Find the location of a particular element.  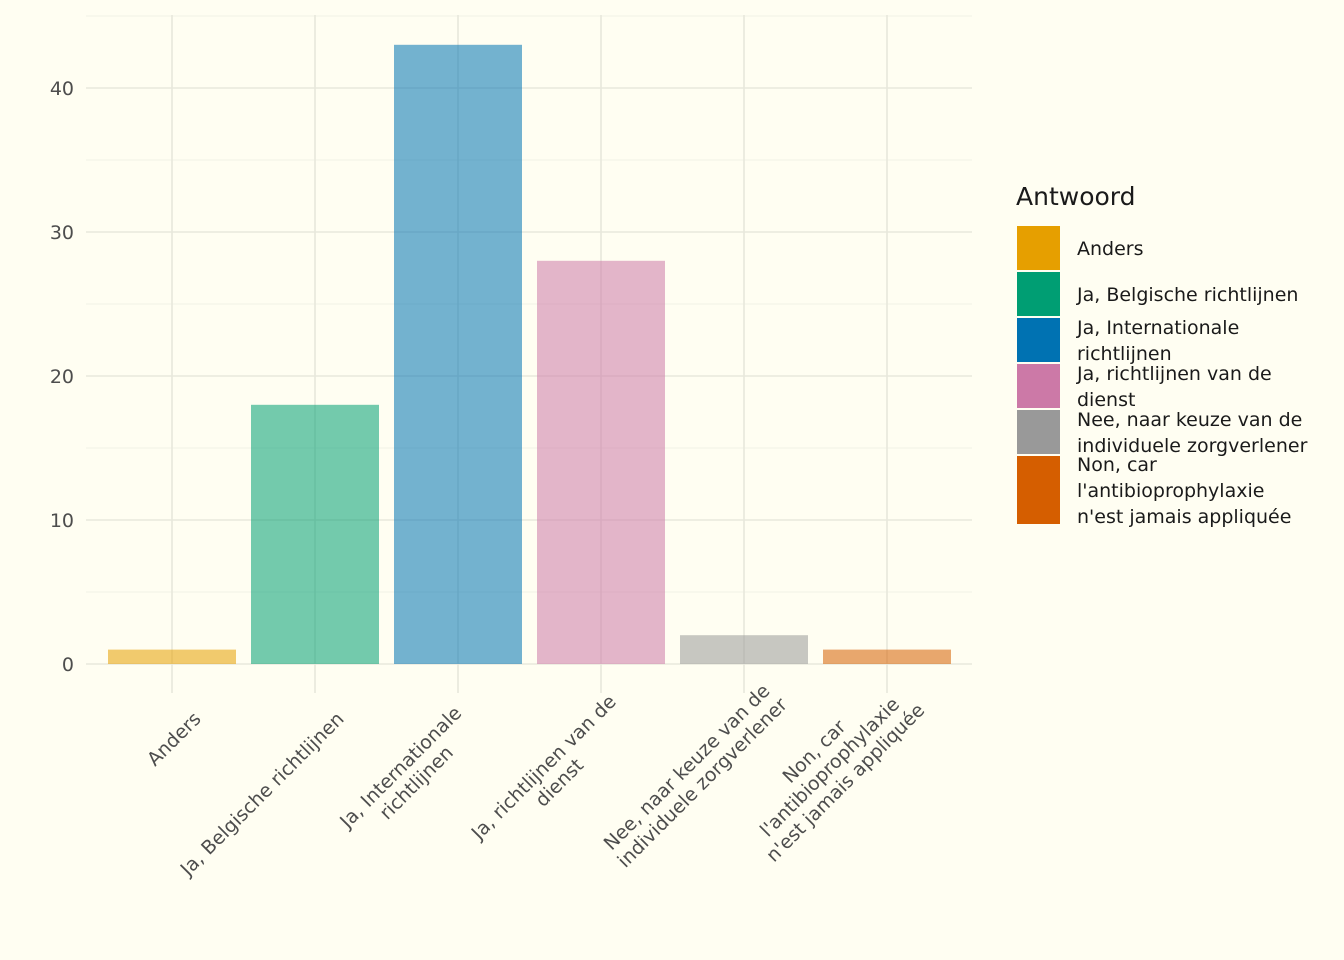

x-tick-label-line: Ja, Belgische richtlijnen is located at coordinates (262, 794).